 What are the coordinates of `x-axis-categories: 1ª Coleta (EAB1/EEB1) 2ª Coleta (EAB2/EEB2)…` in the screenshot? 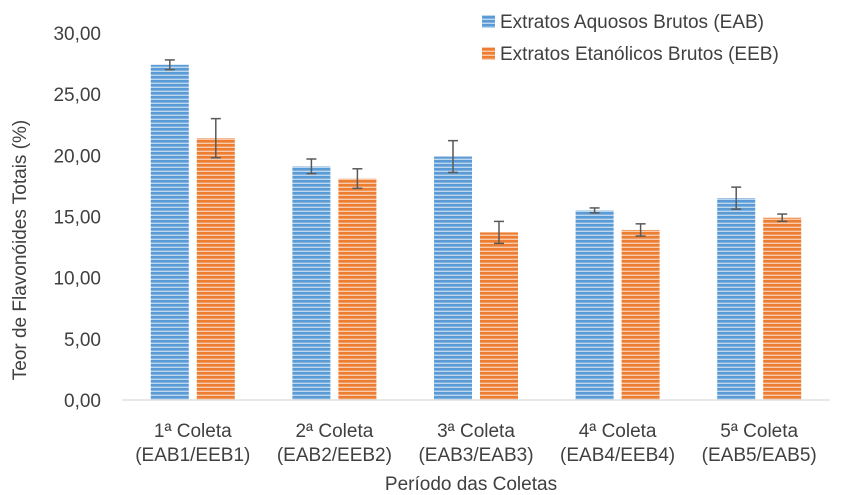 It's located at (476, 443).